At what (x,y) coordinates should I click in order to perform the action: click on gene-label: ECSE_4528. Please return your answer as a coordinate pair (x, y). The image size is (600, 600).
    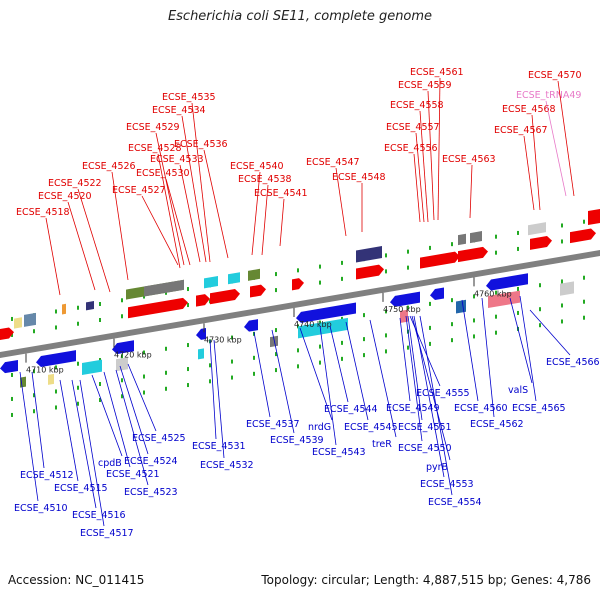
    Looking at the image, I should click on (155, 148).